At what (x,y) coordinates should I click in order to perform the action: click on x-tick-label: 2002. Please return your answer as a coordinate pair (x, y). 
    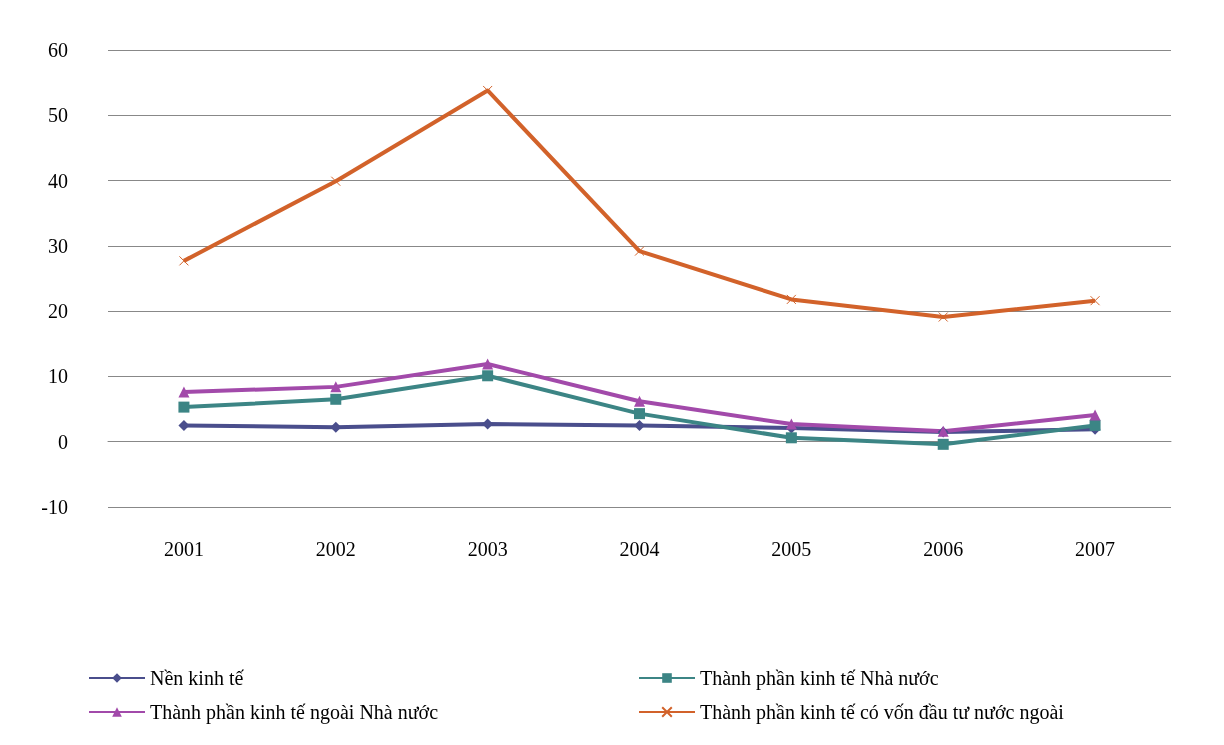
    Looking at the image, I should click on (335, 549).